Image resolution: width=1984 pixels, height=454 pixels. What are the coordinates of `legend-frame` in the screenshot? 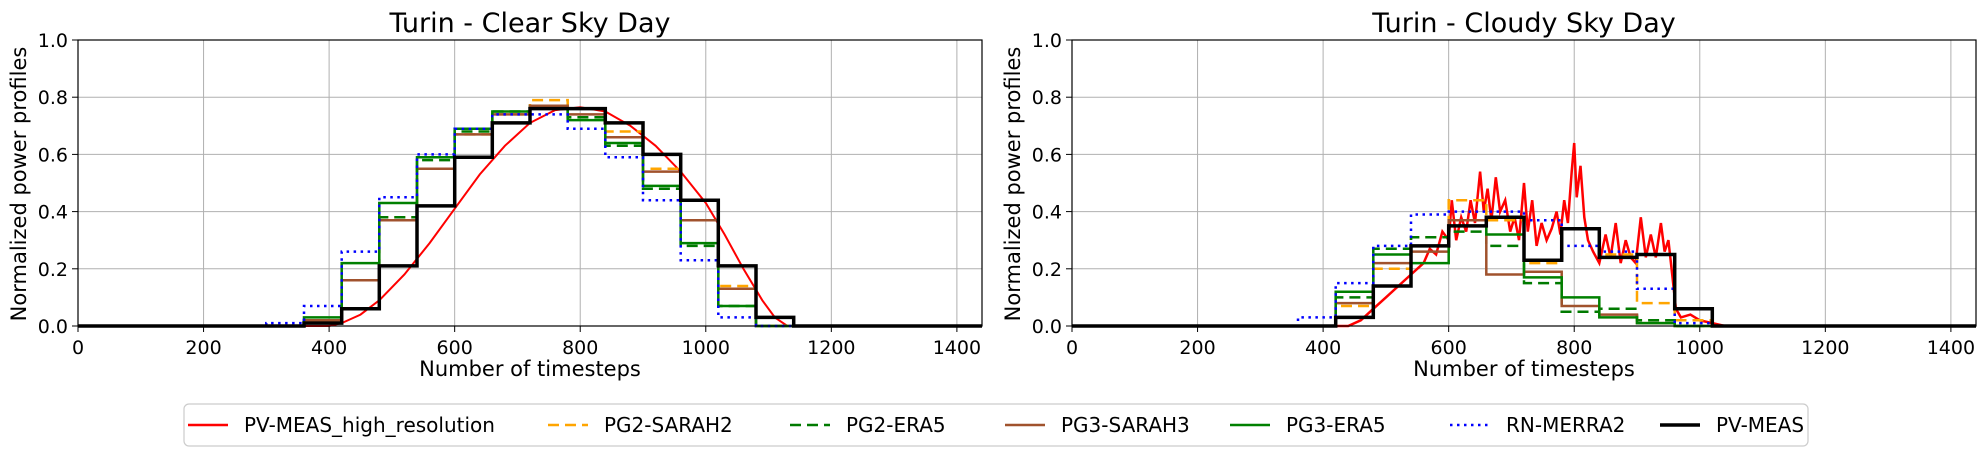 It's located at (996, 425).